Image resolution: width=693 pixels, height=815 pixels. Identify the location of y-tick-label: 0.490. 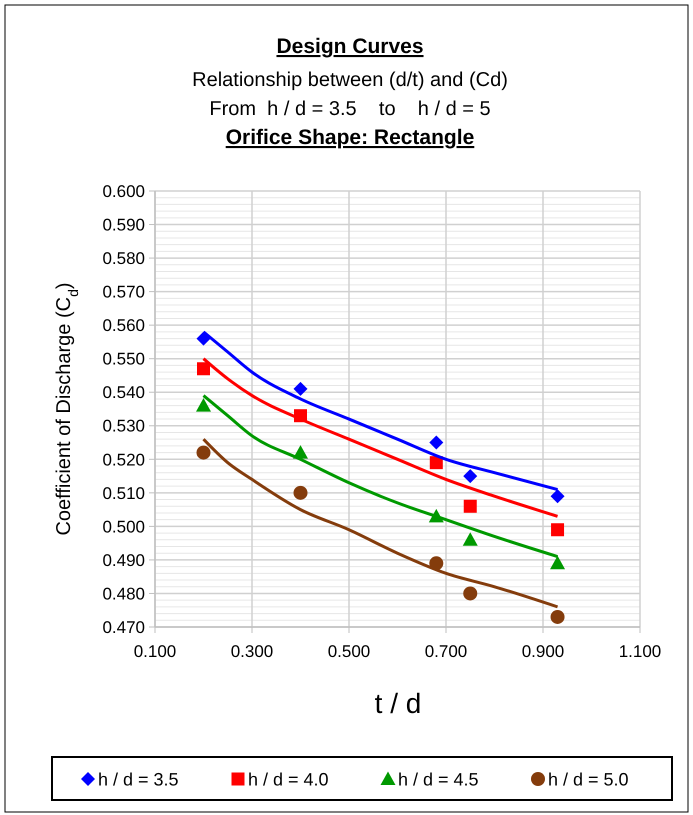
(123, 560).